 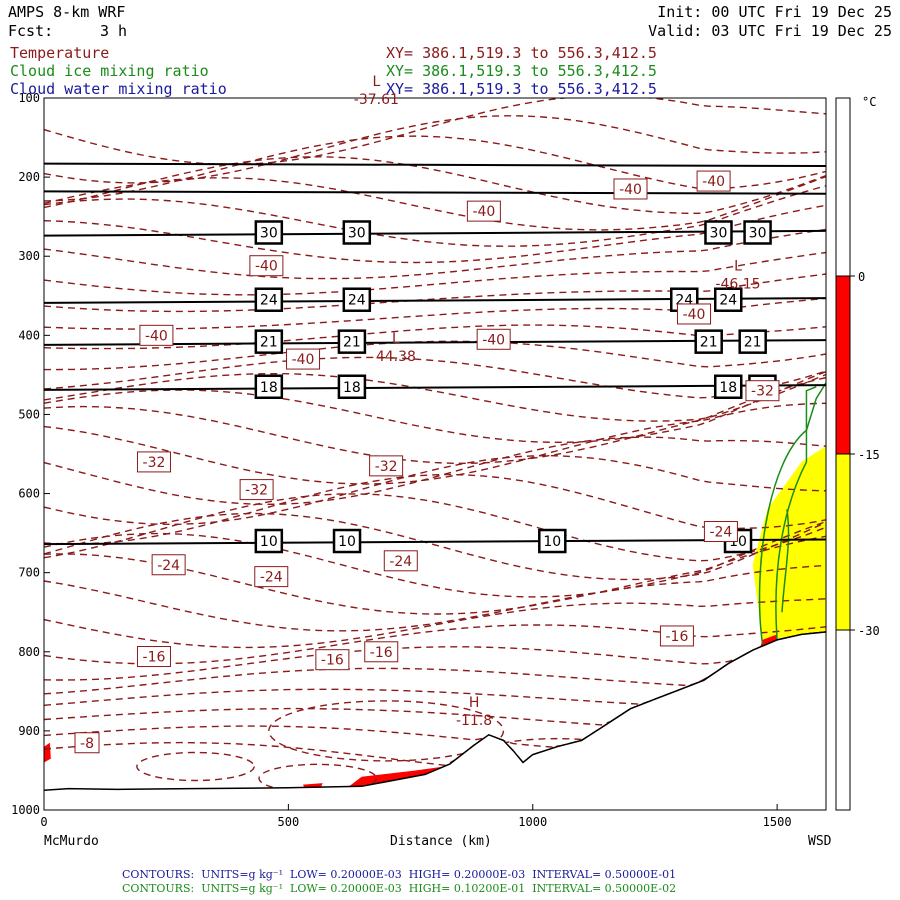 What do you see at coordinates (521, 89) in the screenshot?
I see `field-cloud-water-xy: XY= 386.1,519.3 to 556.3,412.5` at bounding box center [521, 89].